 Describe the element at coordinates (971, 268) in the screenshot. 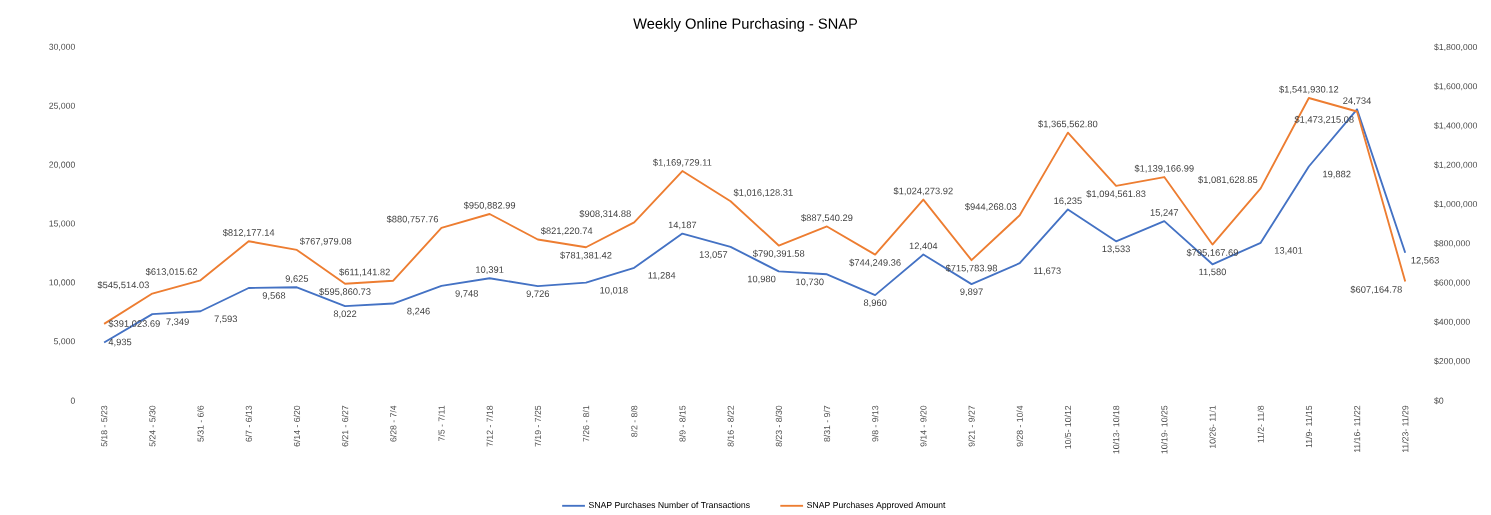

I see `data-label: $715,783.98` at that location.